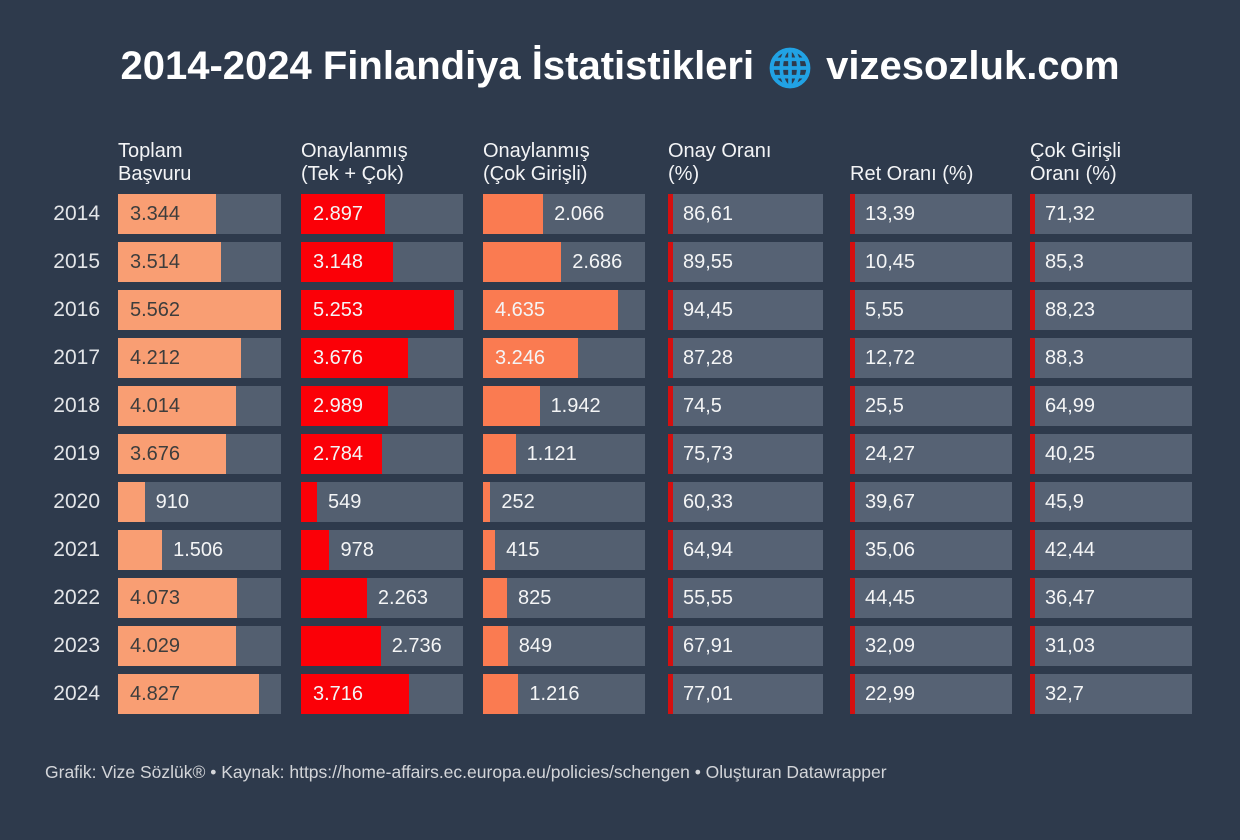 The image size is (1240, 840). What do you see at coordinates (564, 598) in the screenshot?
I see `onaylanmis-cok-girisli-bar-cell: 825` at bounding box center [564, 598].